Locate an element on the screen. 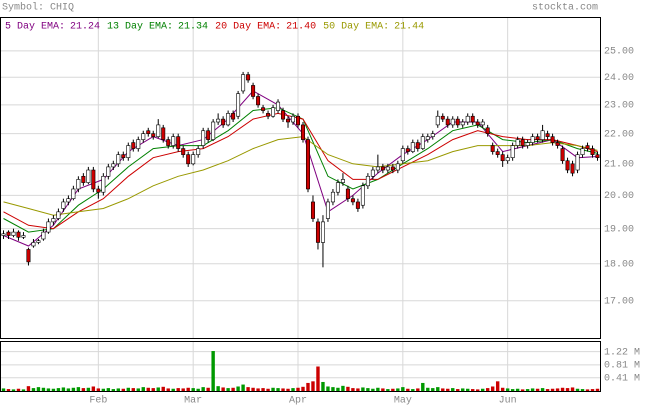  y-tick-label: 0.41 M is located at coordinates (622, 378).